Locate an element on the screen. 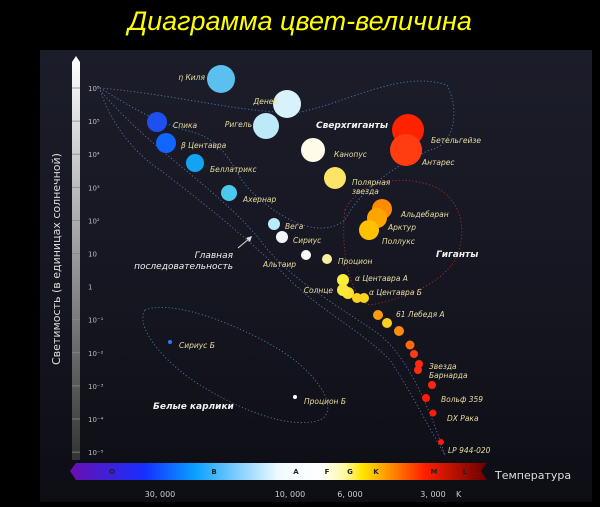 The image size is (600, 507). star: α Центавра А is located at coordinates (372, 280).